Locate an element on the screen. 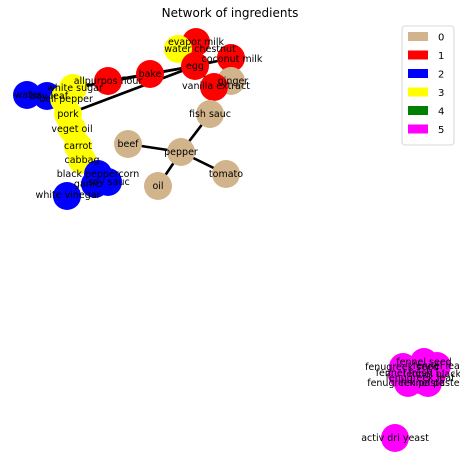  node-label-soy-sauc: soy sauc is located at coordinates (108, 182).